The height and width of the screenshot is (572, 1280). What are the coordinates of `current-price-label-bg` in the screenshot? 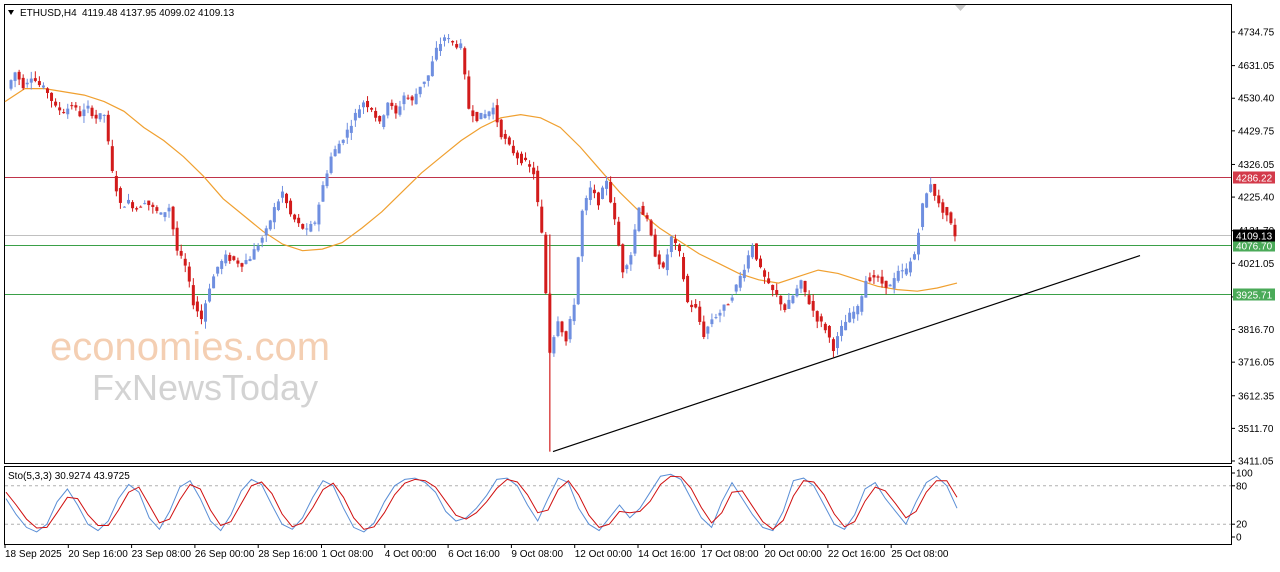 It's located at (1254, 235).